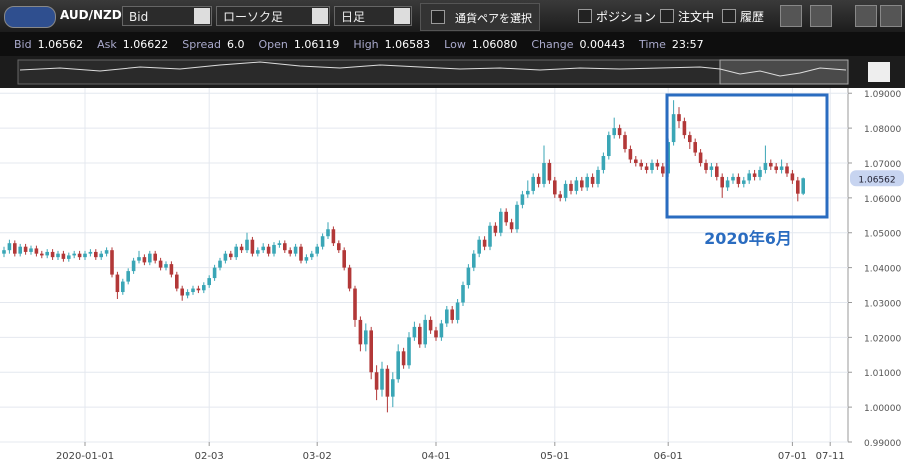  Describe the element at coordinates (882, 409) in the screenshot. I see `y-tick-label: 1.00000` at that location.